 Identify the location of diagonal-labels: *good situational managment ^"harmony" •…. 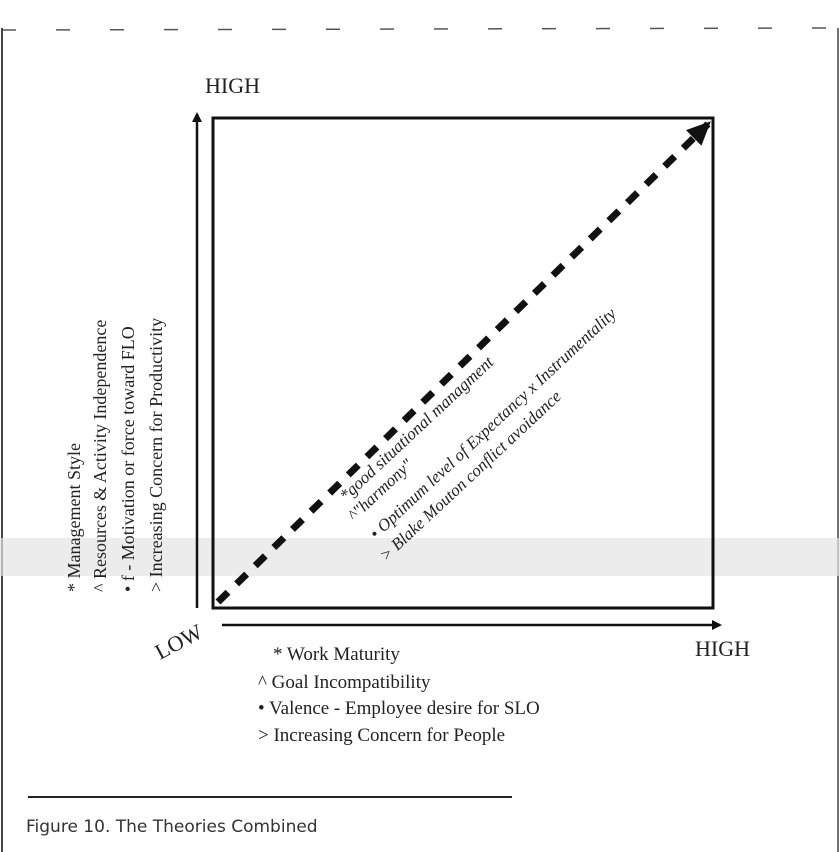
(478, 434).